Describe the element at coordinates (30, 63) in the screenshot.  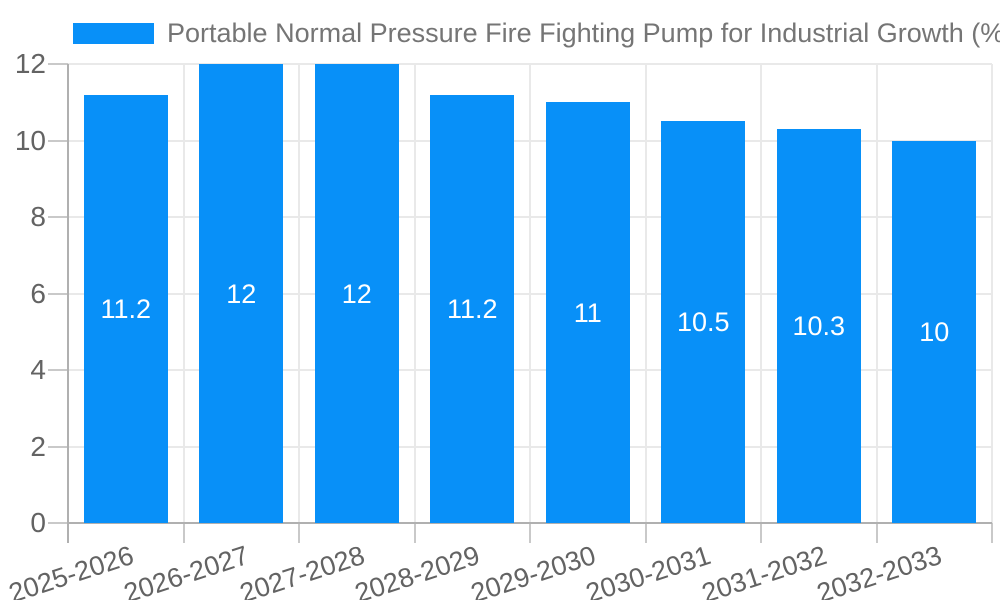
I see `y-axis-label: 12` at that location.